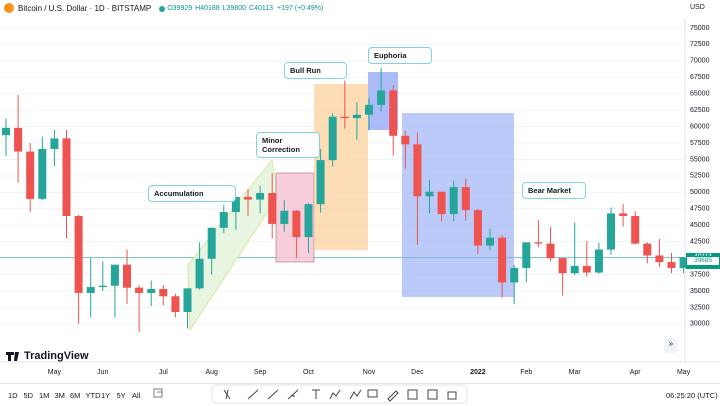 This screenshot has width=720, height=406. Describe the element at coordinates (700, 159) in the screenshot. I see `y-tick-label: 55000` at that location.